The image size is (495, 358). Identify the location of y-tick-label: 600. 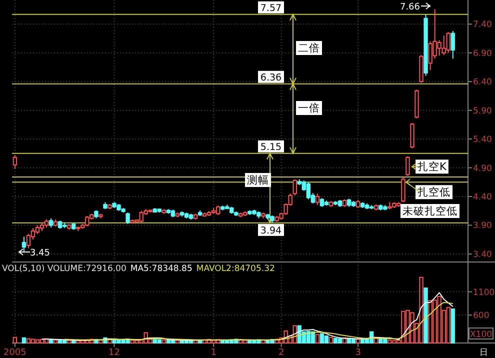
(481, 316).